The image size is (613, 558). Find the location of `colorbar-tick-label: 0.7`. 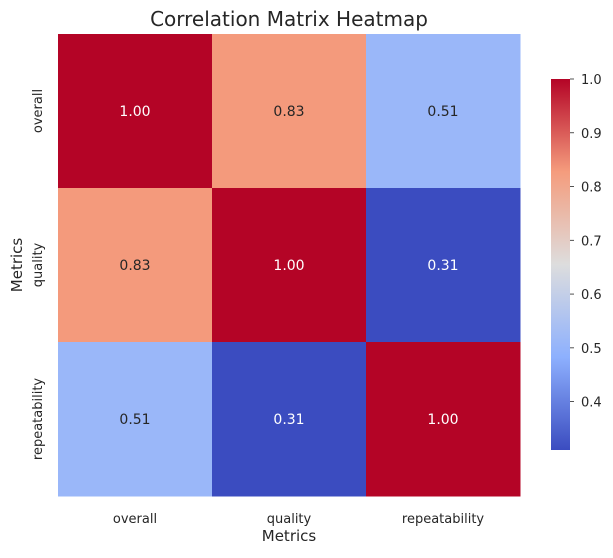

colorbar-tick-label: 0.7 is located at coordinates (591, 241).